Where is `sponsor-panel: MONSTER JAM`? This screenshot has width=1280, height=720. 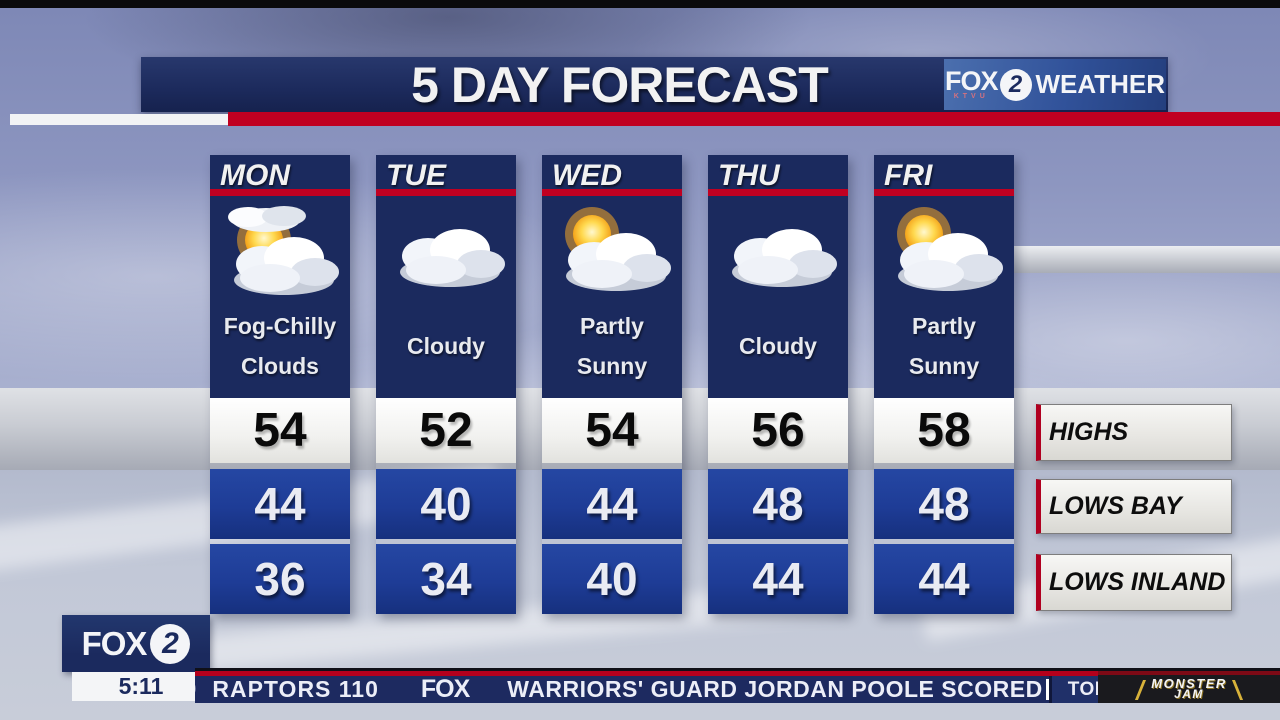 sponsor-panel: MONSTER JAM is located at coordinates (1189, 687).